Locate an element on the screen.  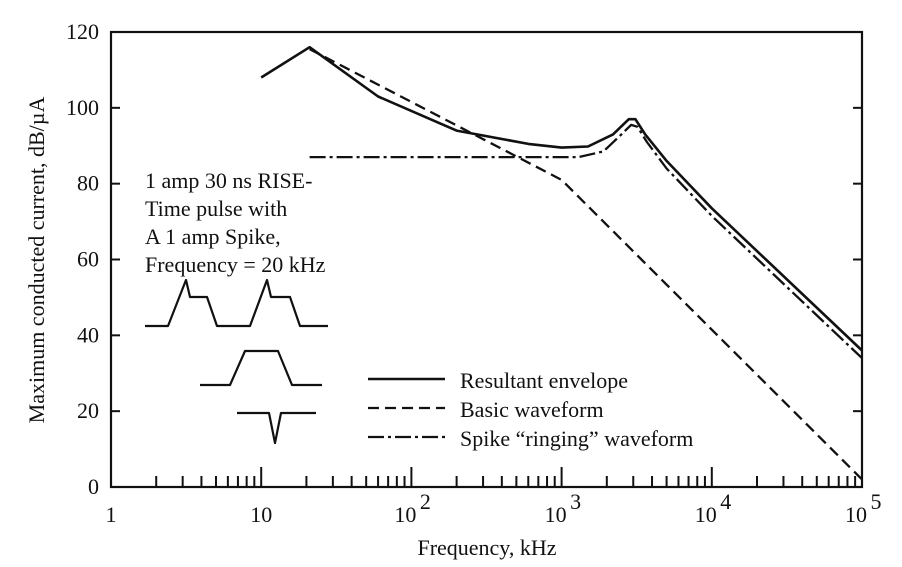
x-axis-title: Frequency, kHz is located at coordinates (486, 547).